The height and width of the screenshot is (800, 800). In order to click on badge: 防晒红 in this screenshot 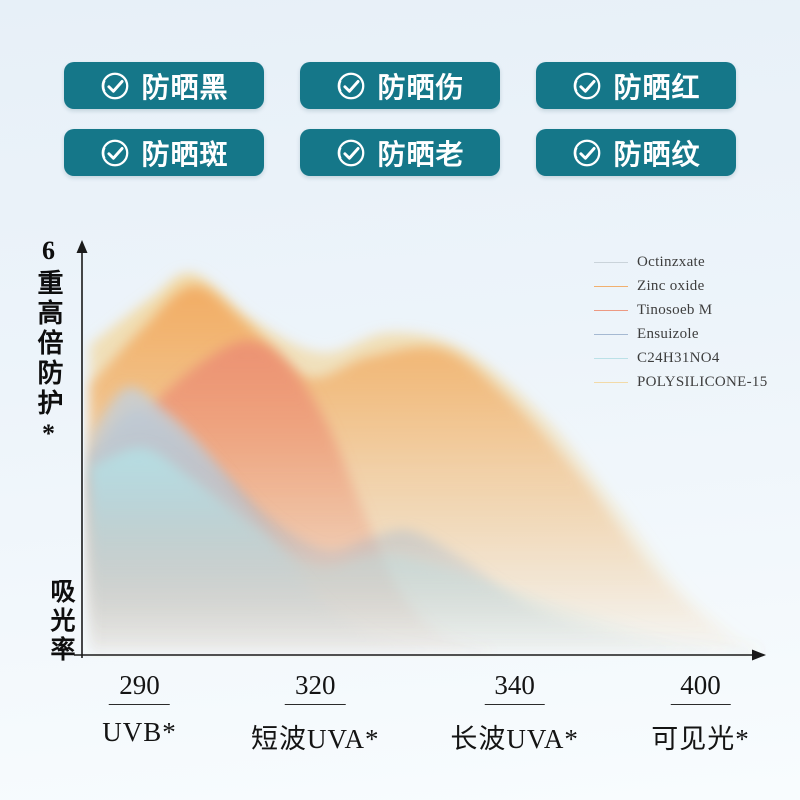, I will do `click(636, 85)`.